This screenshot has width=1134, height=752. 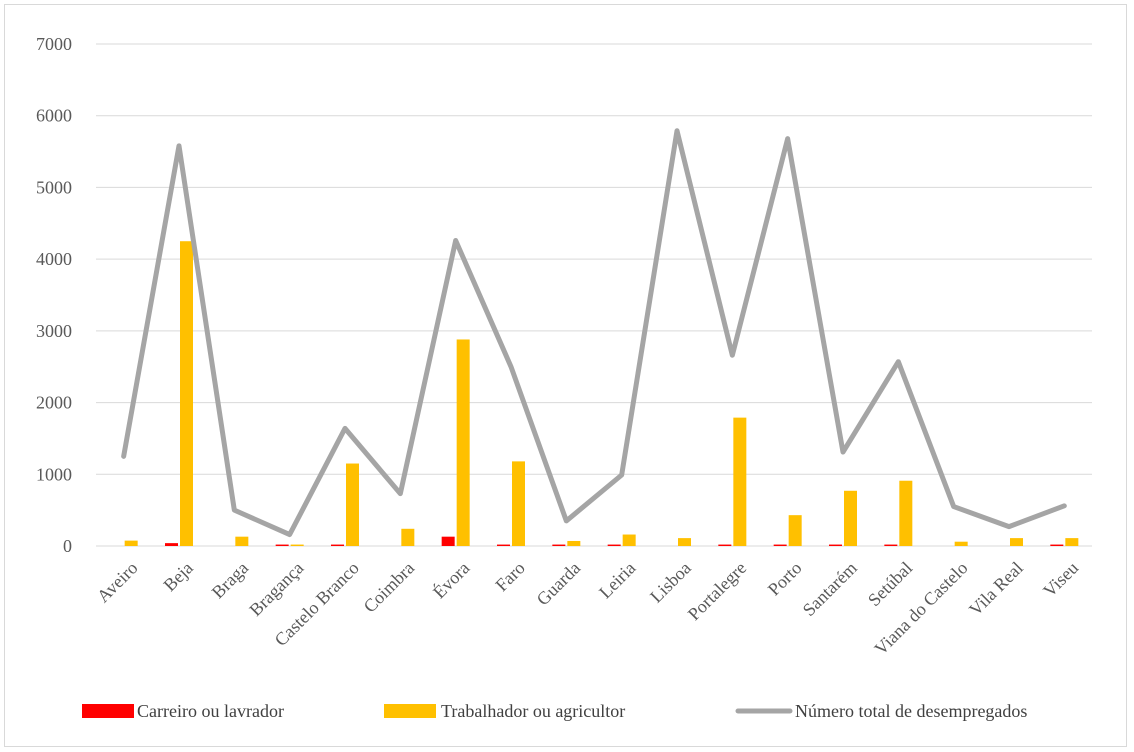 What do you see at coordinates (410, 711) in the screenshot?
I see `legend-swatch-trabalhador` at bounding box center [410, 711].